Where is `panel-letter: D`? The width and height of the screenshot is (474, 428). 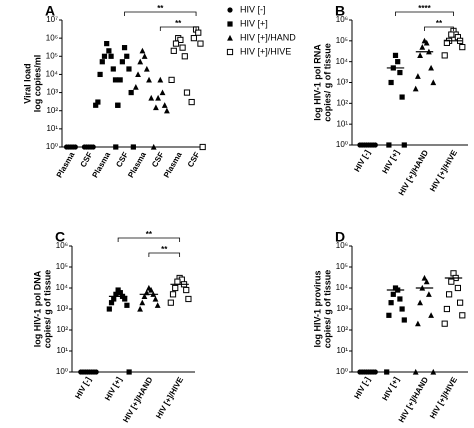 panel-letter: D is located at coordinates (340, 237).